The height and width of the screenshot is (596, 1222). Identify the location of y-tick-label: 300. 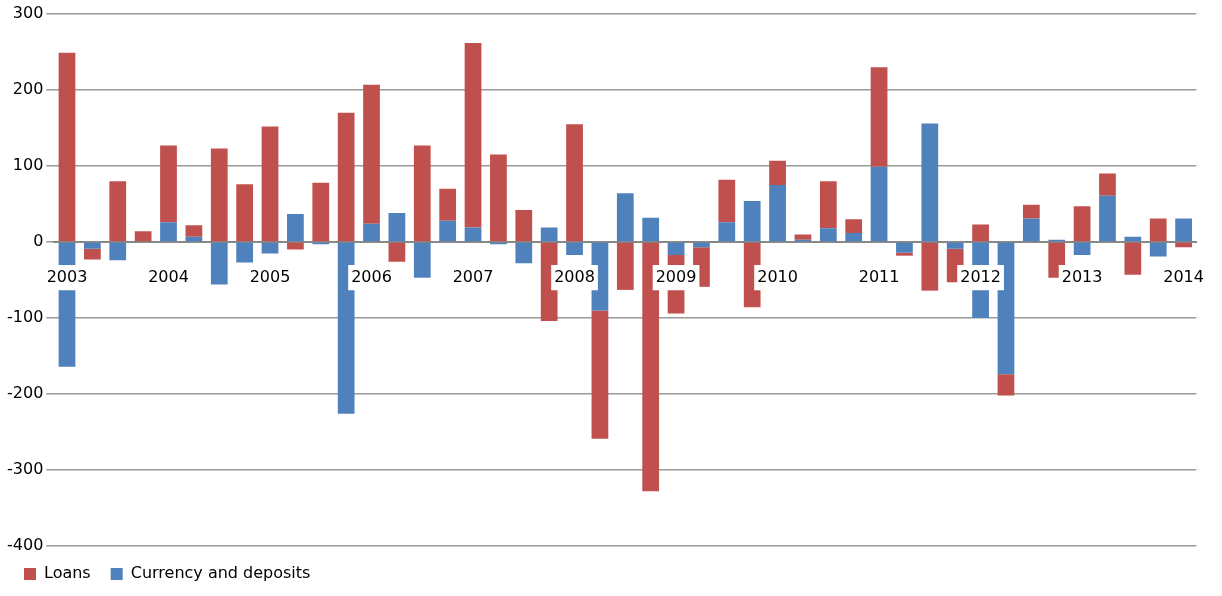
(28, 13).